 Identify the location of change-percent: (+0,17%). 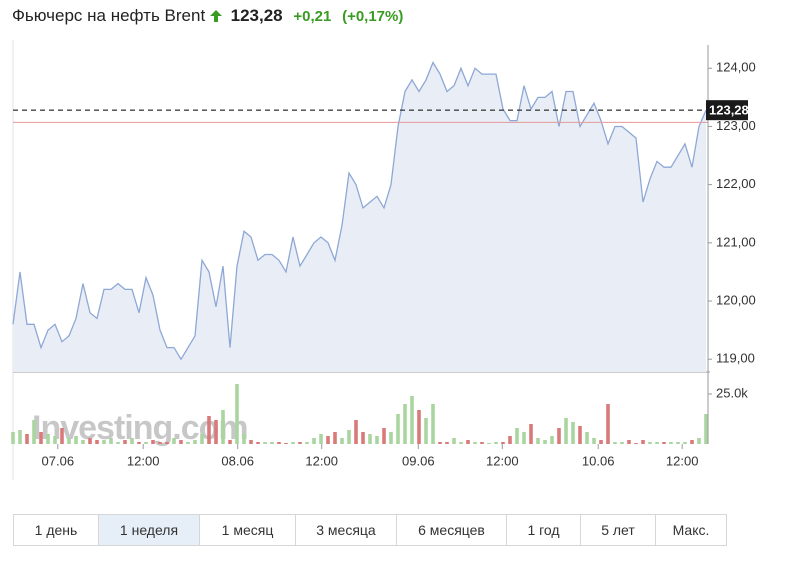
(373, 16).